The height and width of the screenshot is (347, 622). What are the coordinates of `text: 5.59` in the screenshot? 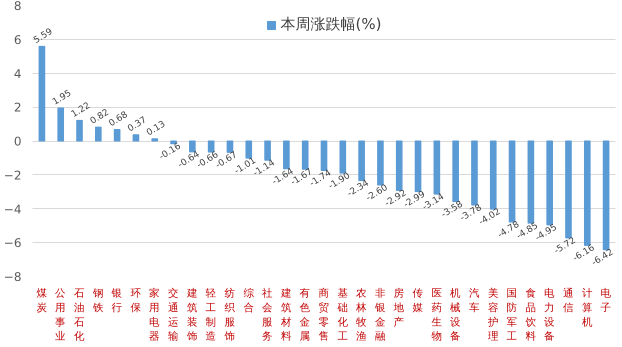 It's located at (43, 36).